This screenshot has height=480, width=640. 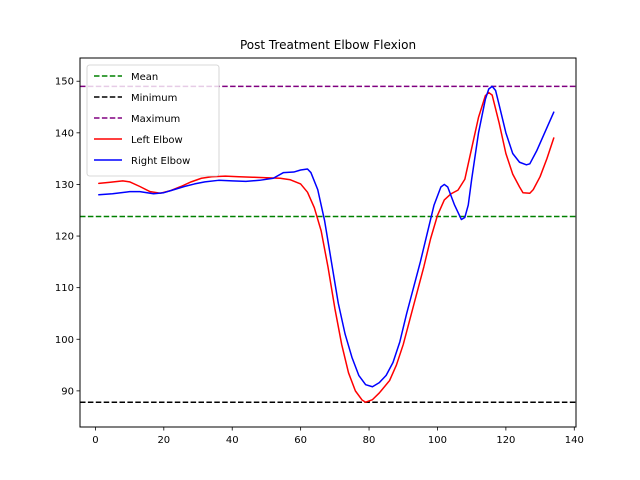 What do you see at coordinates (64, 237) in the screenshot?
I see `y-tick-label: 120` at bounding box center [64, 237].